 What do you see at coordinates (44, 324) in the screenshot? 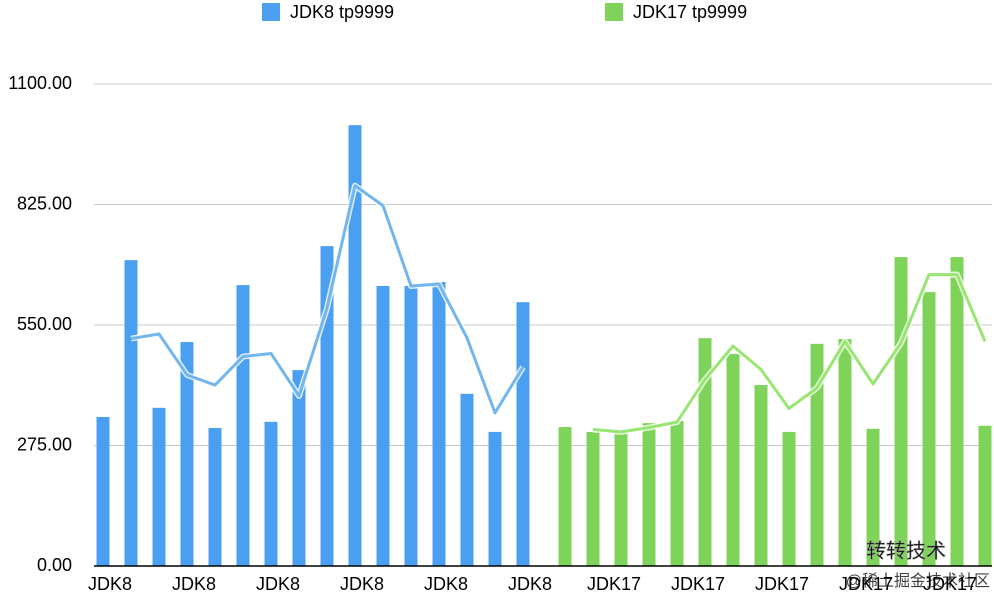
I see `y-tick-label: 550.00` at bounding box center [44, 324].